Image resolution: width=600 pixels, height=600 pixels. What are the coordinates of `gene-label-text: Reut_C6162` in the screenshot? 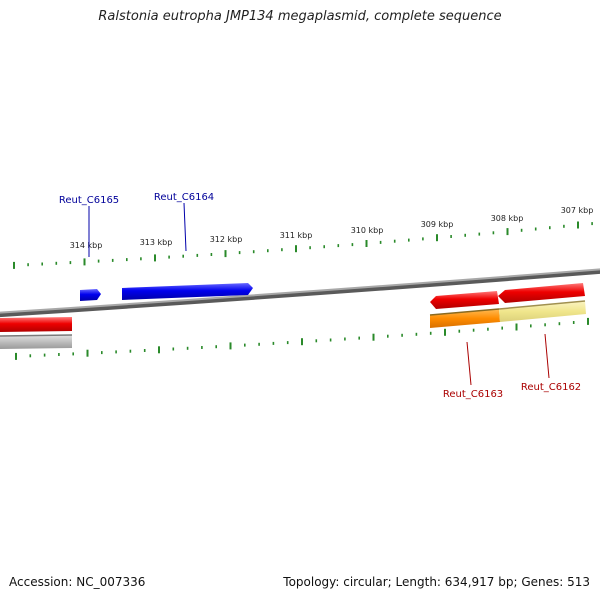 It's located at (551, 387).